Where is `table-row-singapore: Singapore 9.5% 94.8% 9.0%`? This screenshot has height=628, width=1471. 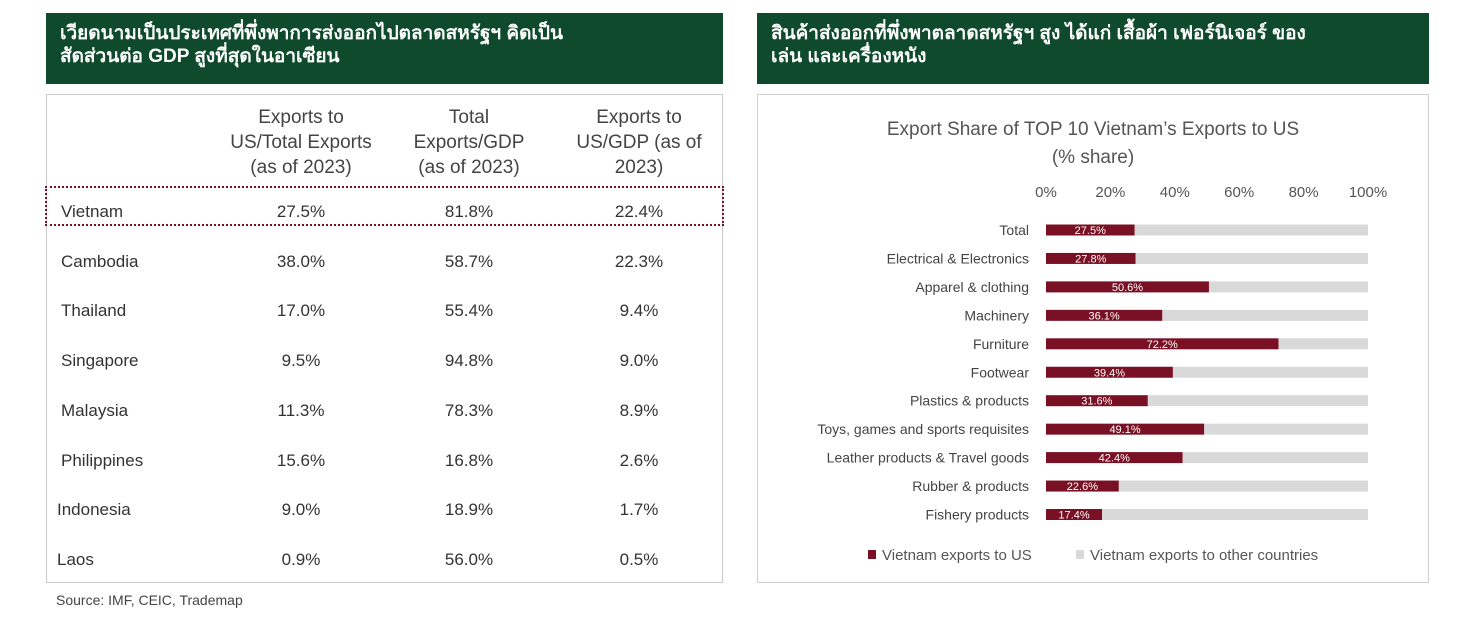 table-row-singapore: Singapore 9.5% 94.8% 9.0% is located at coordinates (384, 362).